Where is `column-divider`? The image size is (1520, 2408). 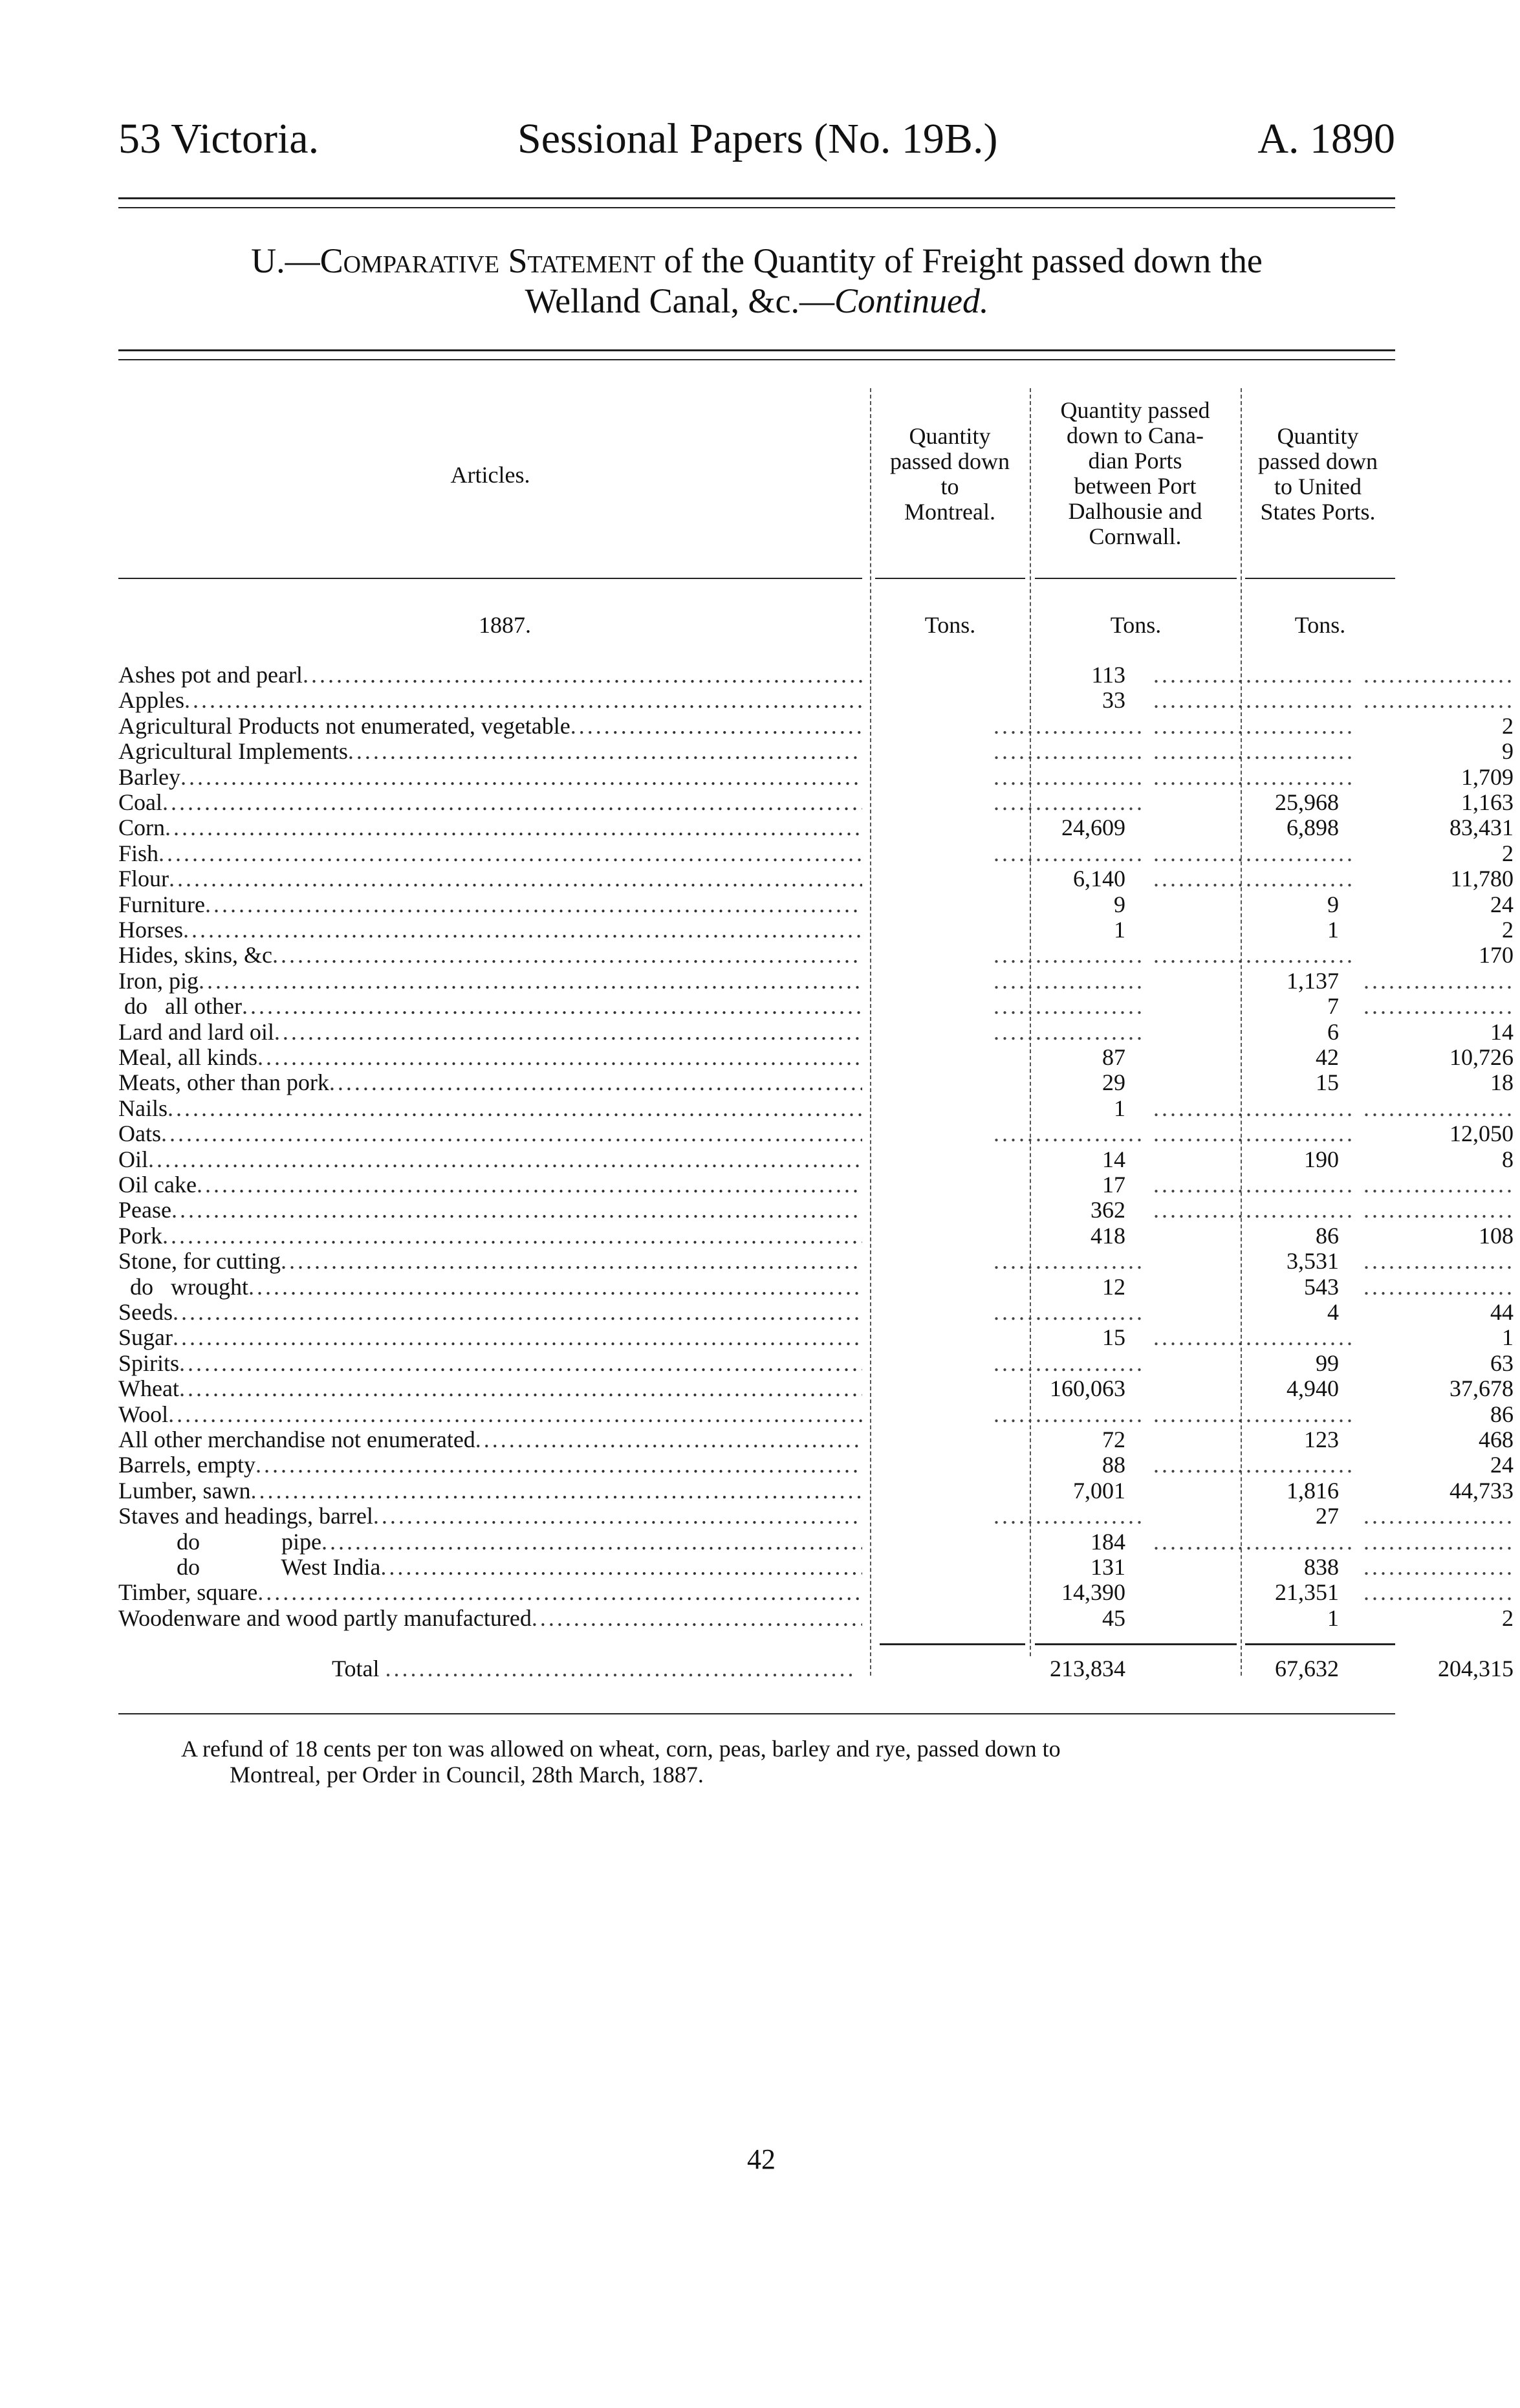
column-divider is located at coordinates (1241, 1032).